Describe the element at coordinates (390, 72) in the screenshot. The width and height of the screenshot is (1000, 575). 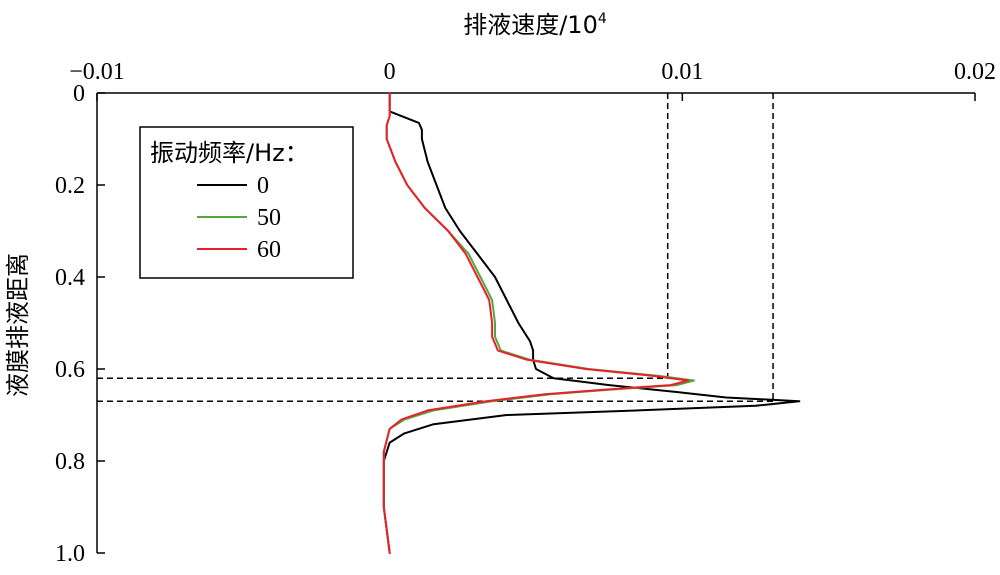
I see `x-tick-label: 0` at that location.